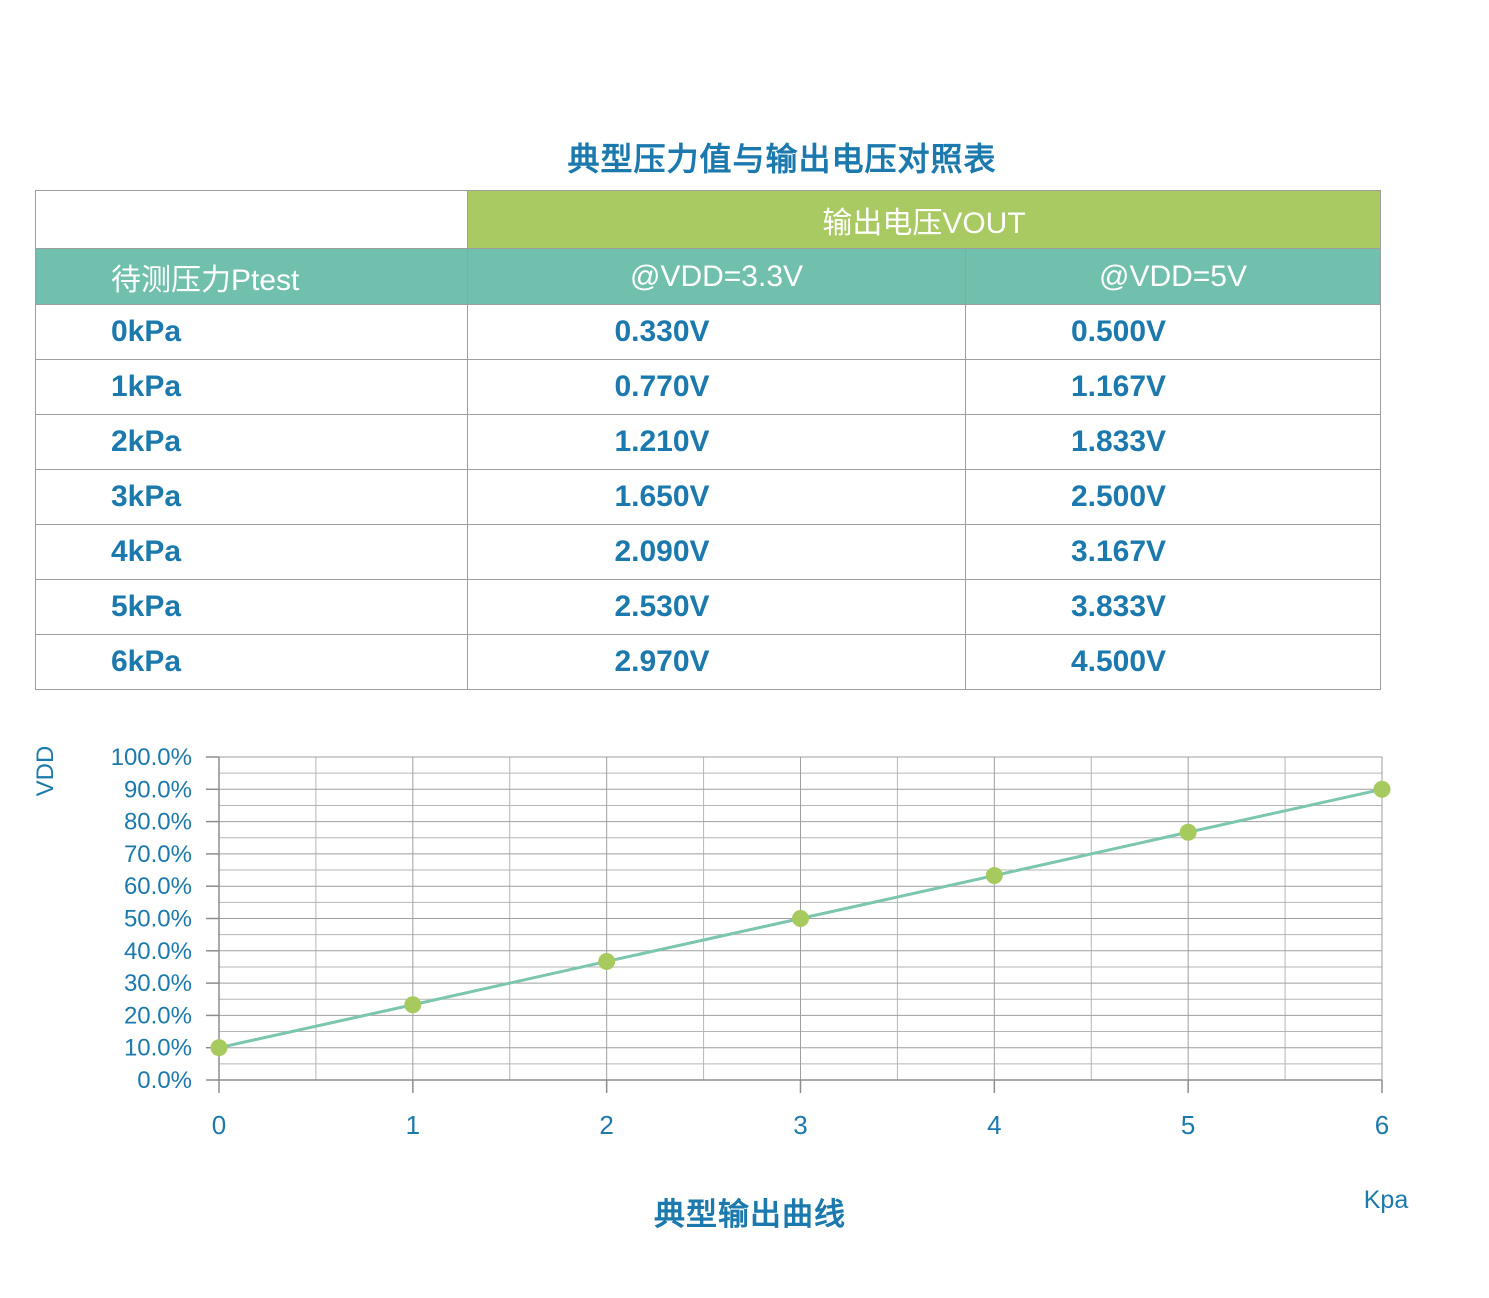 This screenshot has width=1489, height=1298. Describe the element at coordinates (219, 1125) in the screenshot. I see `x-tick-label: 0` at that location.